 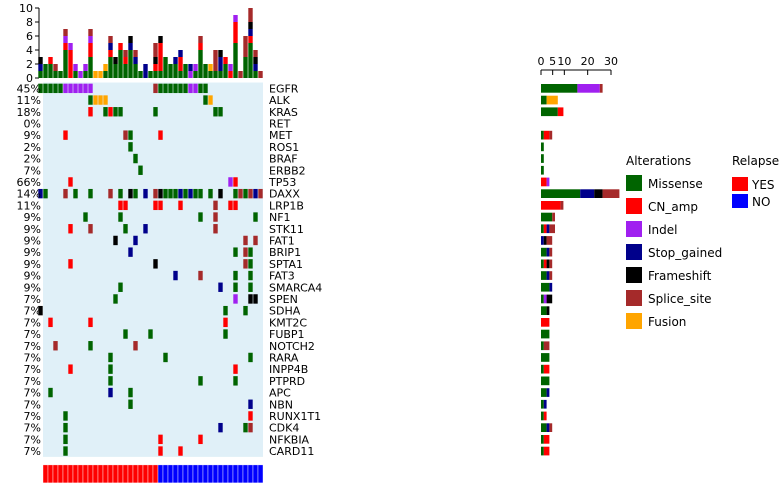 I want to click on relapse-legend-swatch, so click(x=740, y=184).